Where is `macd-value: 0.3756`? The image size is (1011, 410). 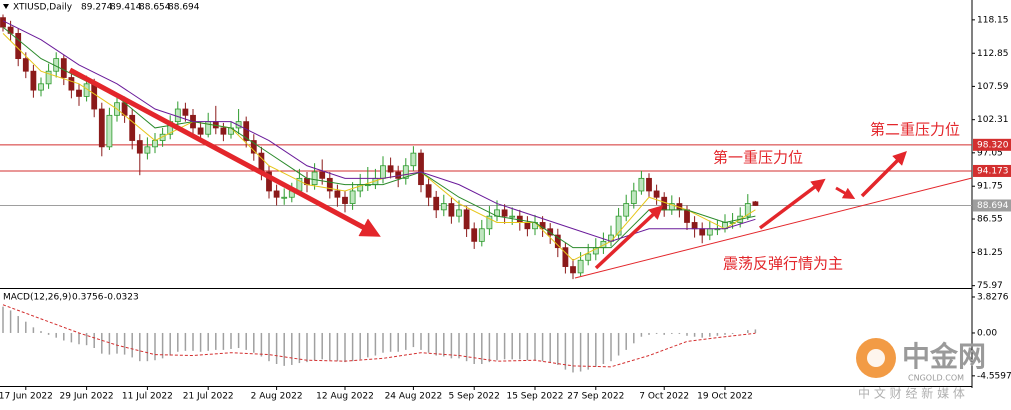 macd-value: 0.3756 is located at coordinates (88, 298).